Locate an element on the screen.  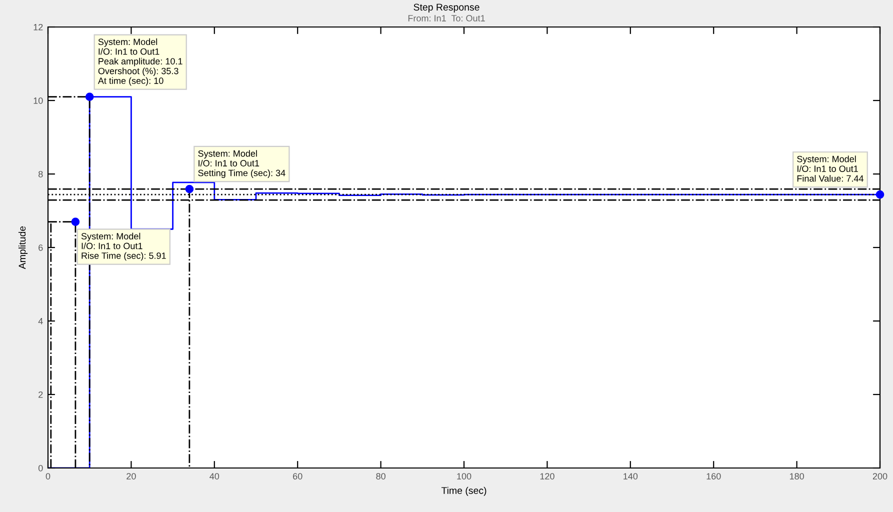
y-tick-label: 4 is located at coordinates (40, 321).